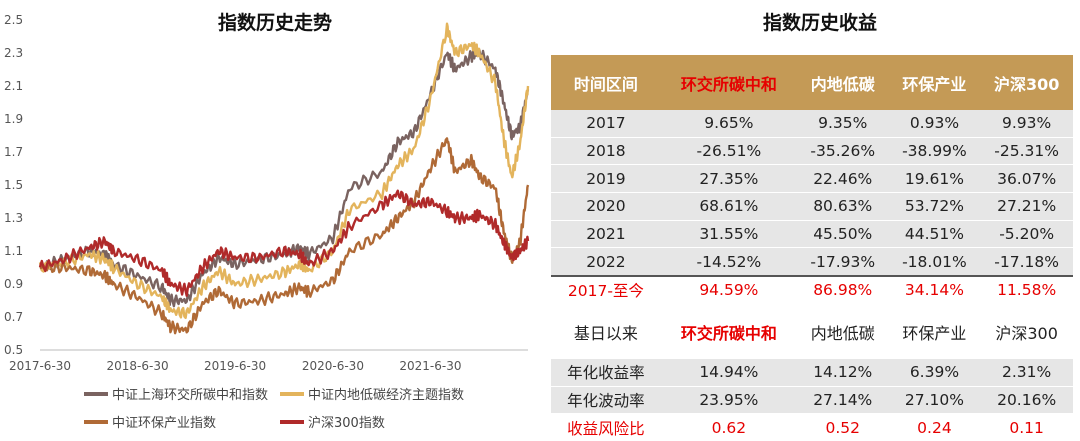 This screenshot has width=1080, height=441. I want to click on table-header-row: 时间区间 环交所碳中和 内地低碳 环保产业 沪深300, so click(812, 82).